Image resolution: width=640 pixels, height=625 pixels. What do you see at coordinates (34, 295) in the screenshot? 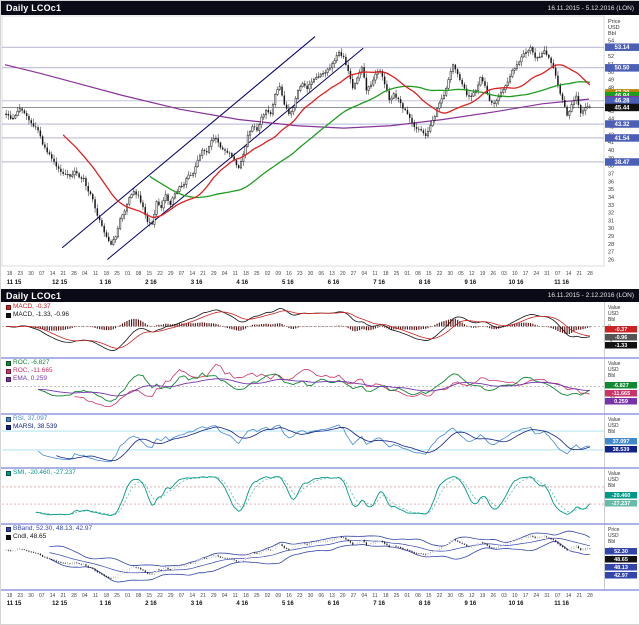
I see `indicator-chart-title: Daily LCOc1` at bounding box center [34, 295].